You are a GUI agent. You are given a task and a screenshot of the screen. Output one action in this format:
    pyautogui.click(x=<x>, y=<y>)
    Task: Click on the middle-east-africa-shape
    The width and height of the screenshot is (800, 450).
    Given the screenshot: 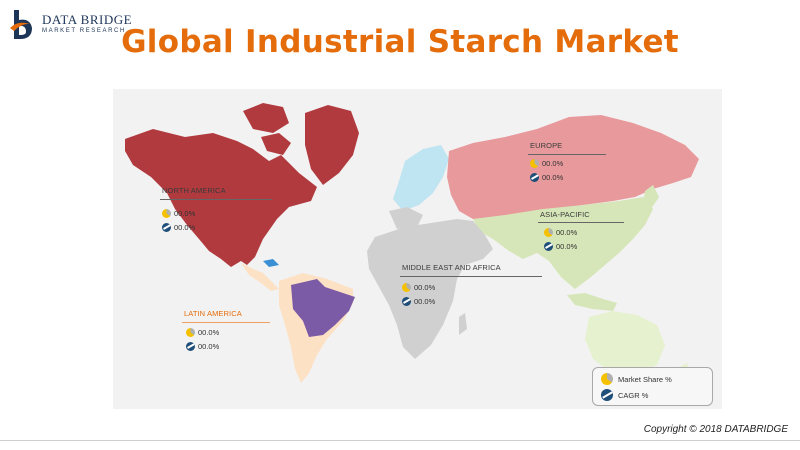 What is the action you would take?
    pyautogui.click(x=430, y=289)
    